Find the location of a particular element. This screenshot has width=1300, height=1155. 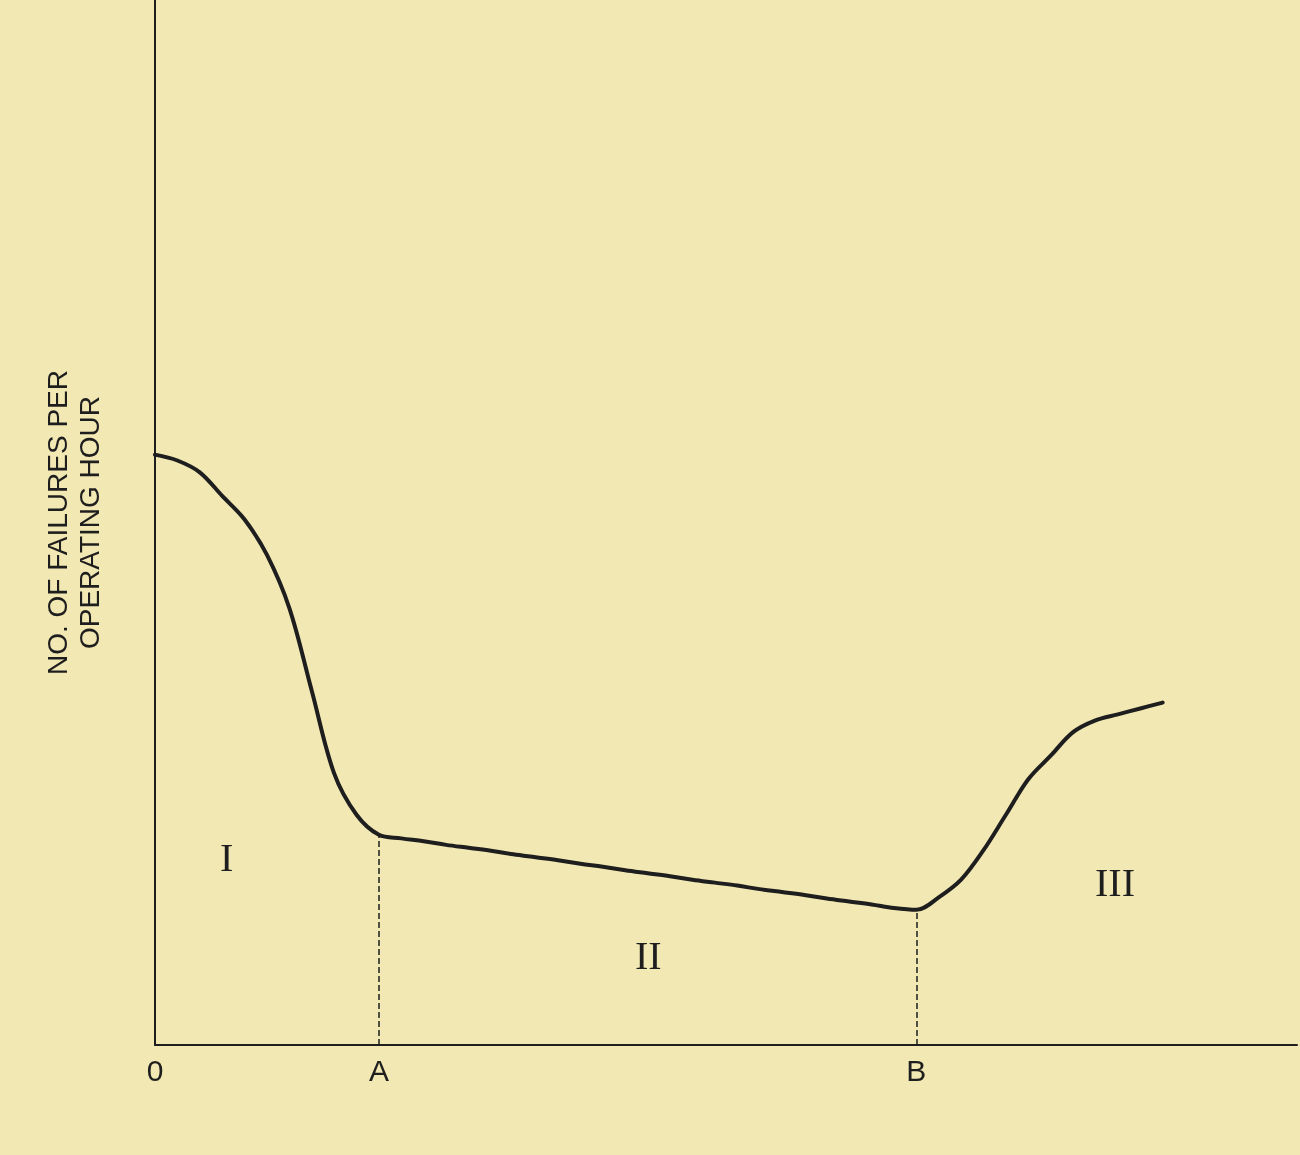

annotation: I is located at coordinates (227, 857).